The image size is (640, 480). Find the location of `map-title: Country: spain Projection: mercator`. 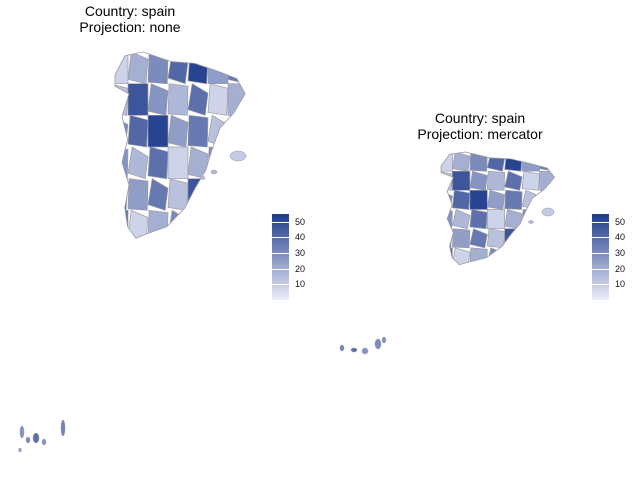

map-title: Country: spain Projection: mercator is located at coordinates (480, 126).